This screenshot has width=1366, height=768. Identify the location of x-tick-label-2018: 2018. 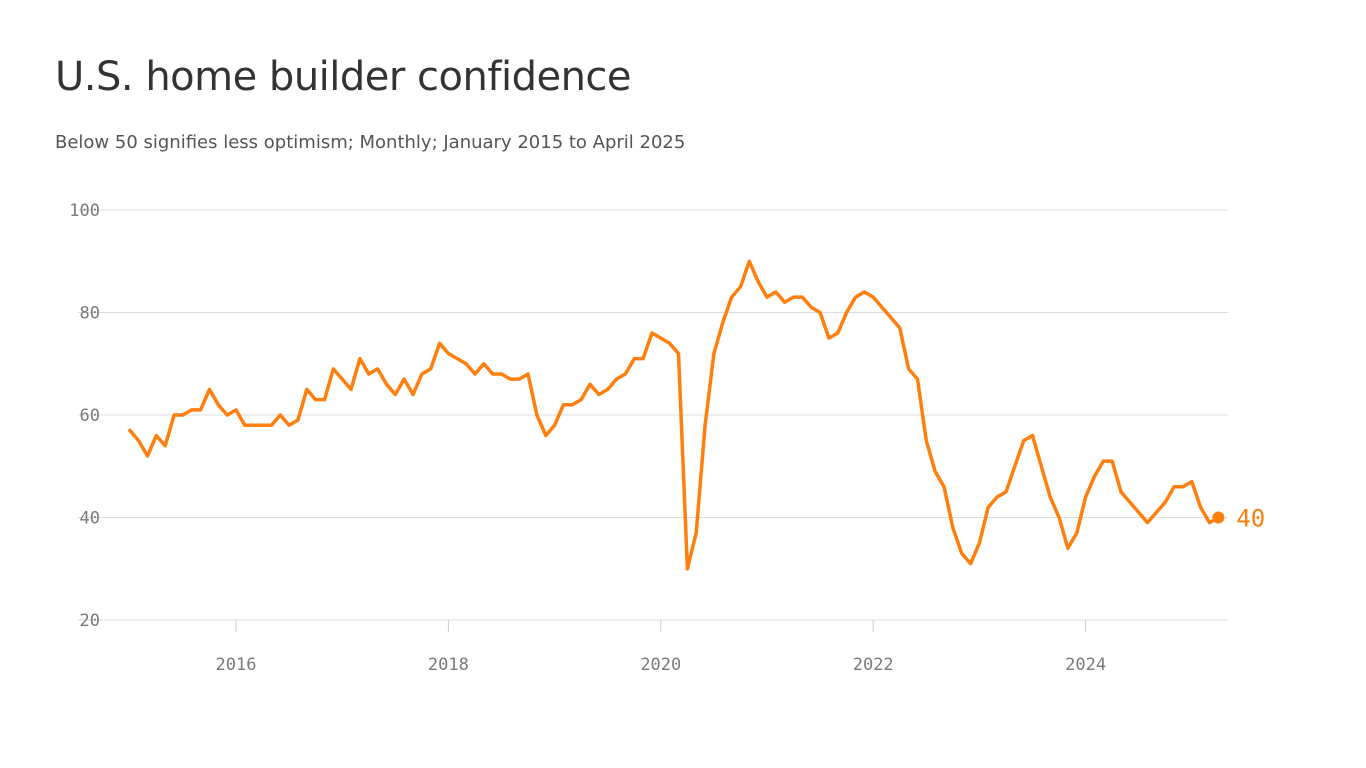
(448, 665).